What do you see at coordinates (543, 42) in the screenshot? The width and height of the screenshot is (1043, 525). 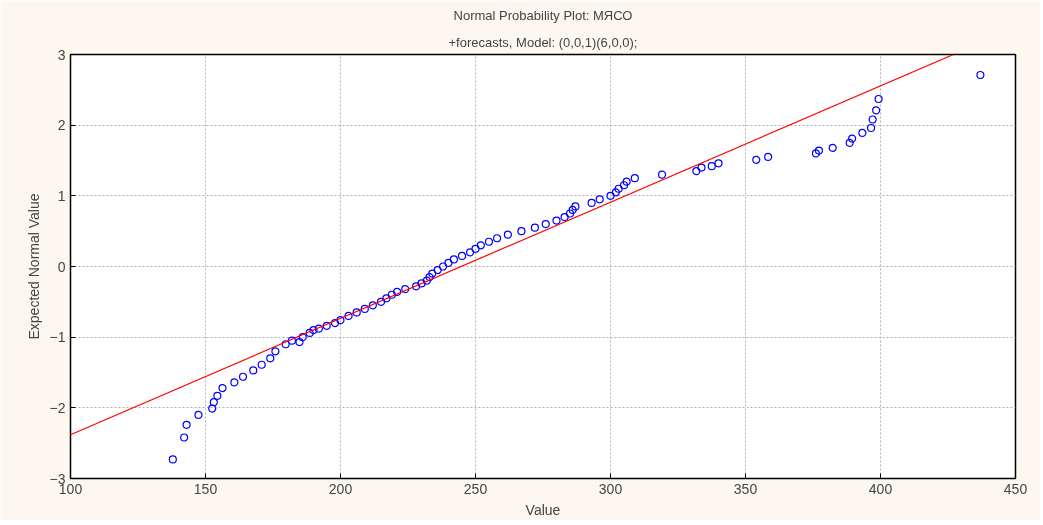 I see `chart-subtitle: +forecasts, Model: (0,0,1)(6,0,0);` at bounding box center [543, 42].